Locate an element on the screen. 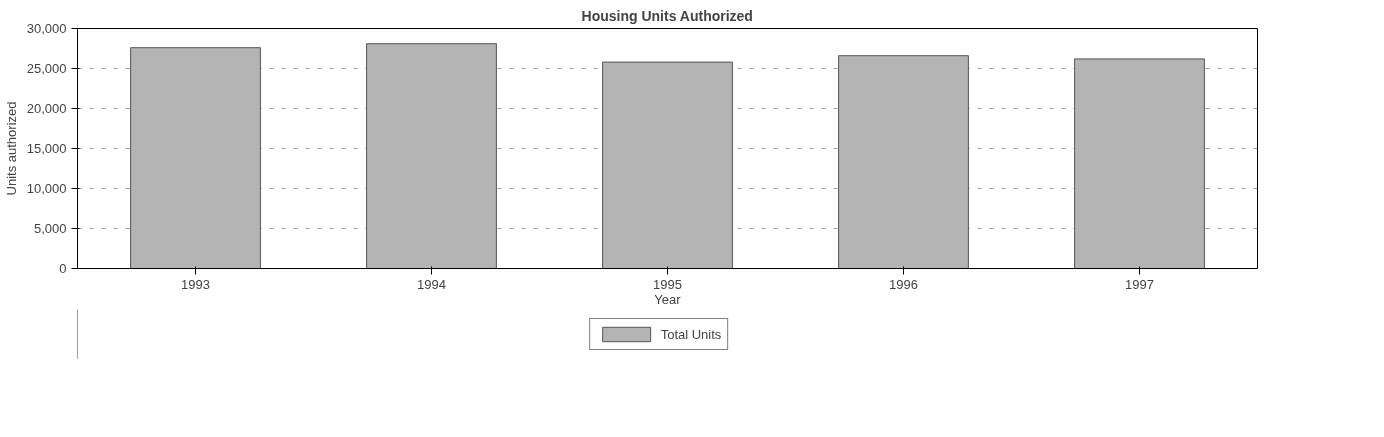 Image resolution: width=1384 pixels, height=437 pixels. x-tick-label: 1997 is located at coordinates (1139, 284).